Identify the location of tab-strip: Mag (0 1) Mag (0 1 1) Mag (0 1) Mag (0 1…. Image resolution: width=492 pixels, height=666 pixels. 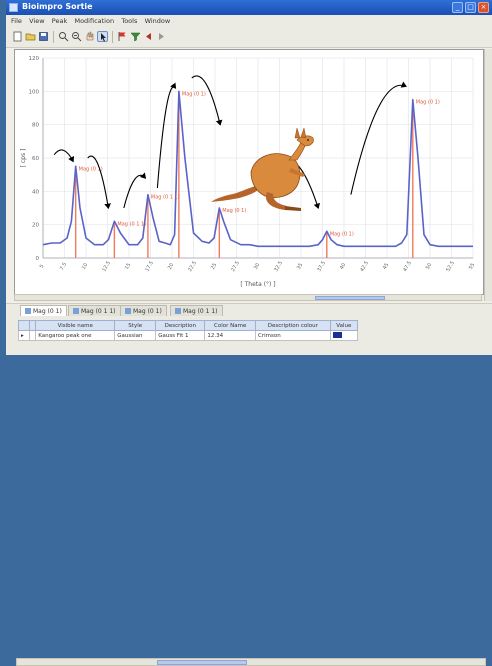
(249, 310).